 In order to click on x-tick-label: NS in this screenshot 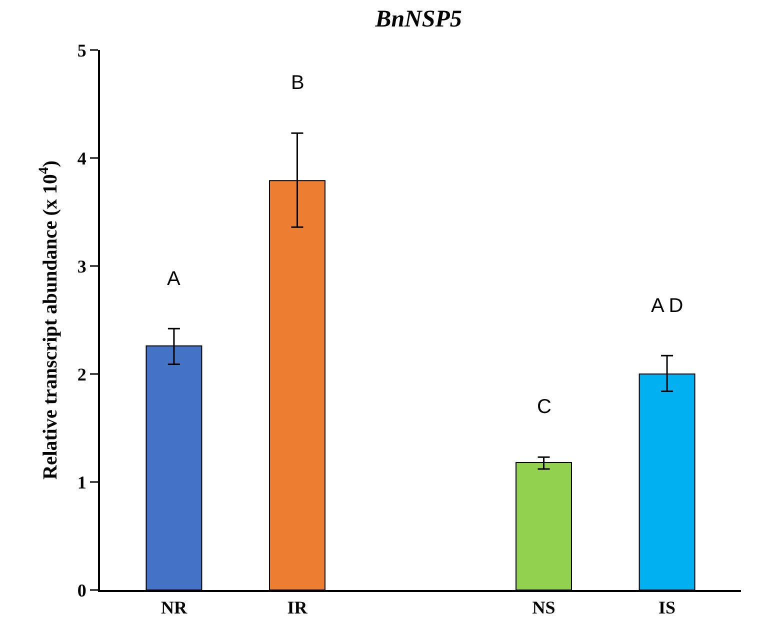, I will do `click(544, 608)`.